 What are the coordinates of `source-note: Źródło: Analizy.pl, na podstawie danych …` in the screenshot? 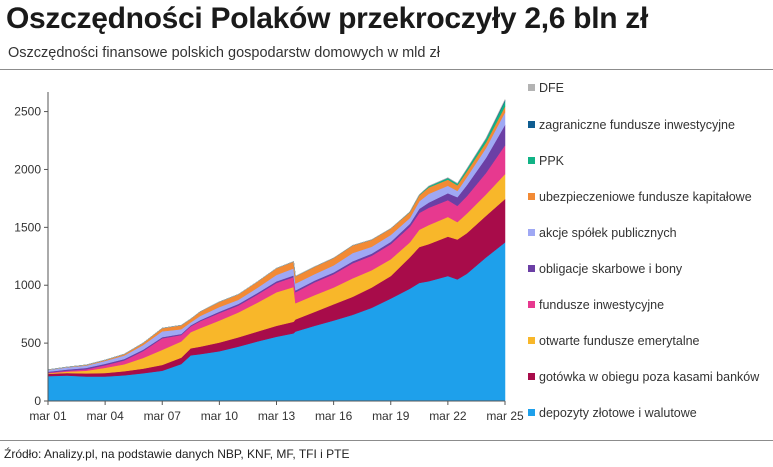 It's located at (177, 454).